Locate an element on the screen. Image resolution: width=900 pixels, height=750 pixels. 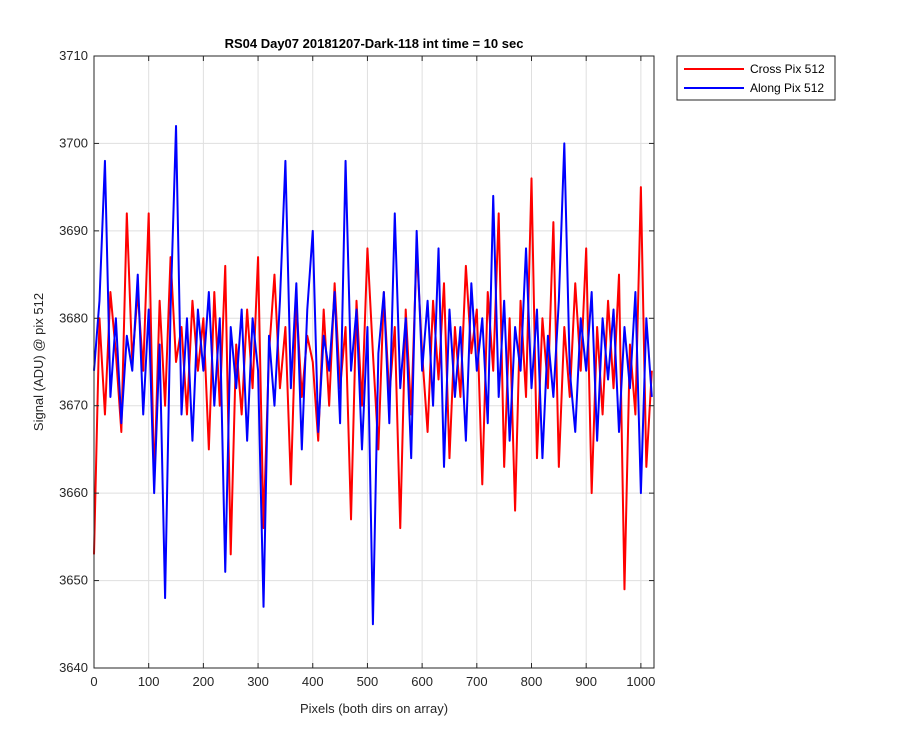
legend: Cross Pix 512 Along Pix 512 is located at coordinates (756, 78).